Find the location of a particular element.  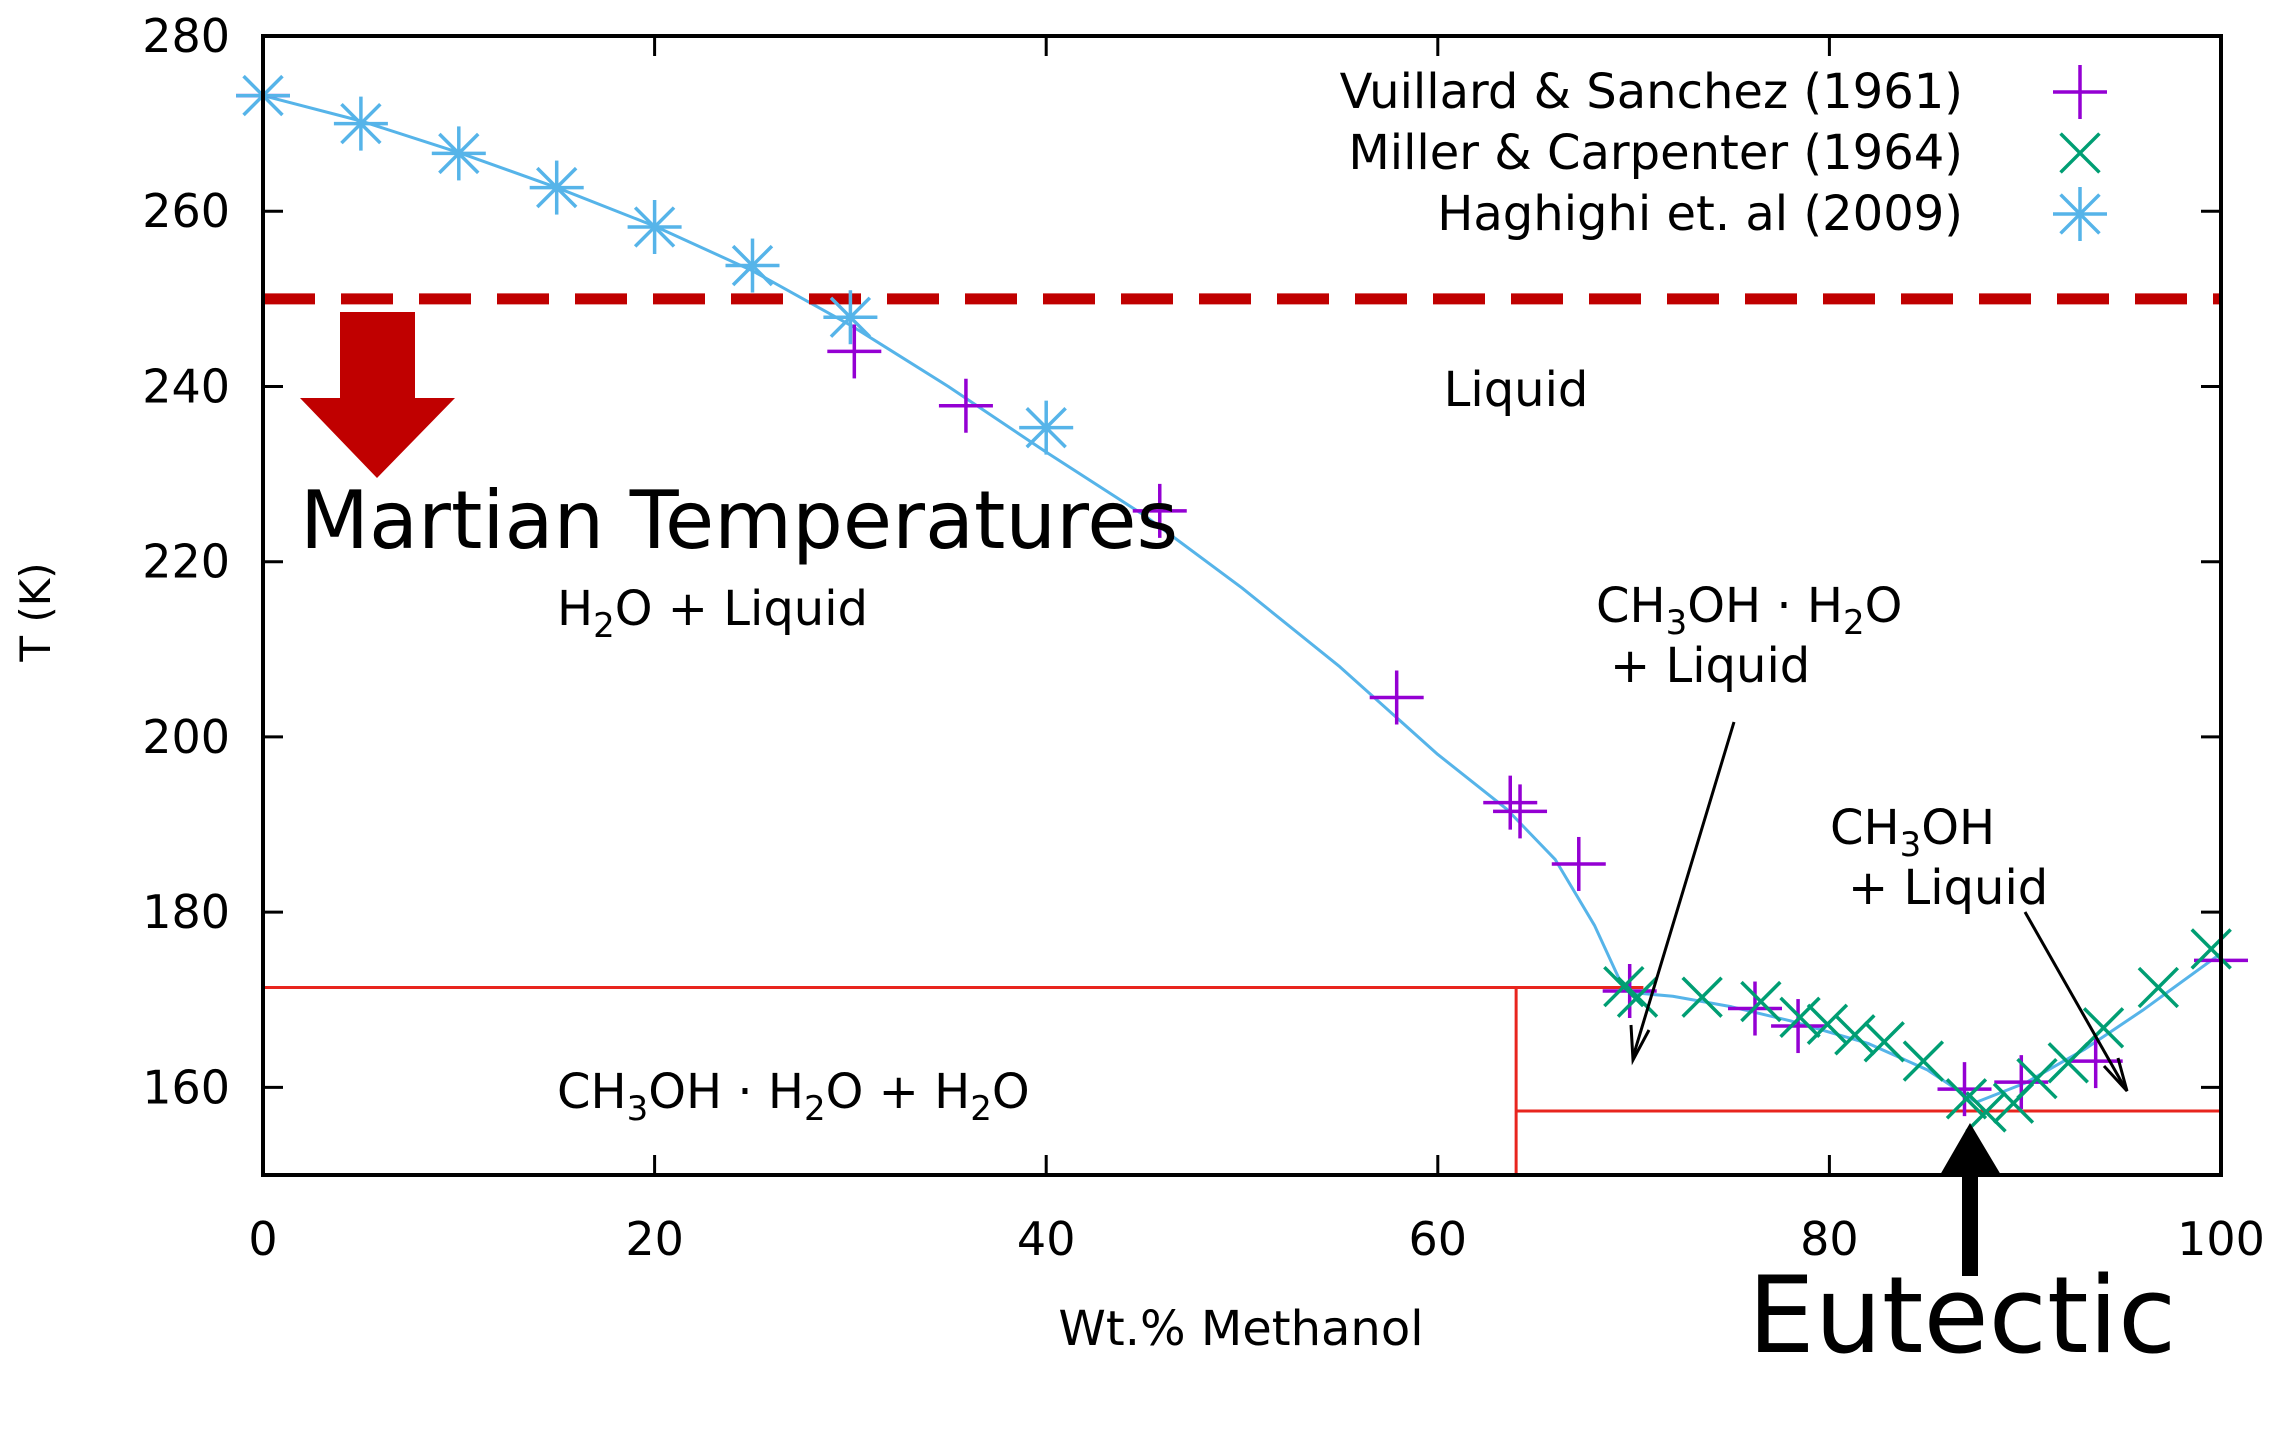

y-tick-label: 260 is located at coordinates (186, 211).